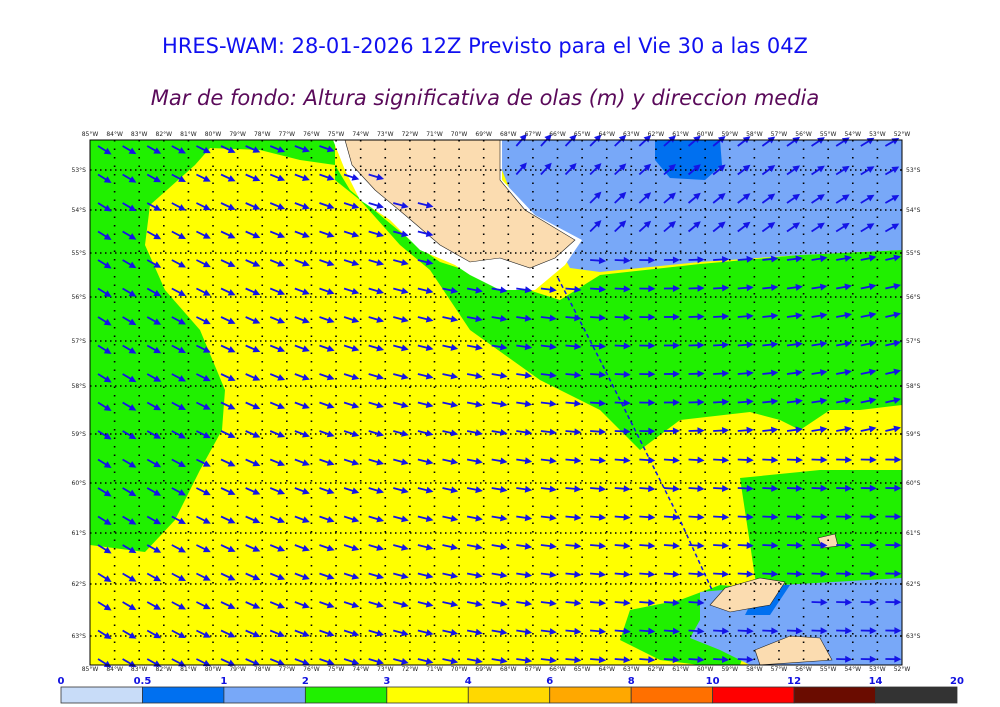  What do you see at coordinates (828, 134) in the screenshot?
I see `lon-label: 55°W` at bounding box center [828, 134].